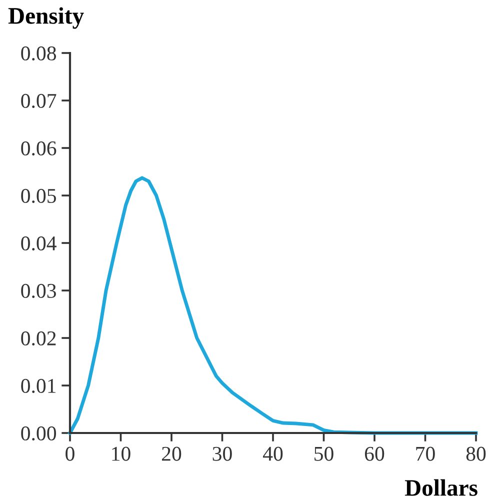  What do you see at coordinates (38, 53) in the screenshot?
I see `y-tick-label: 0.08` at bounding box center [38, 53].